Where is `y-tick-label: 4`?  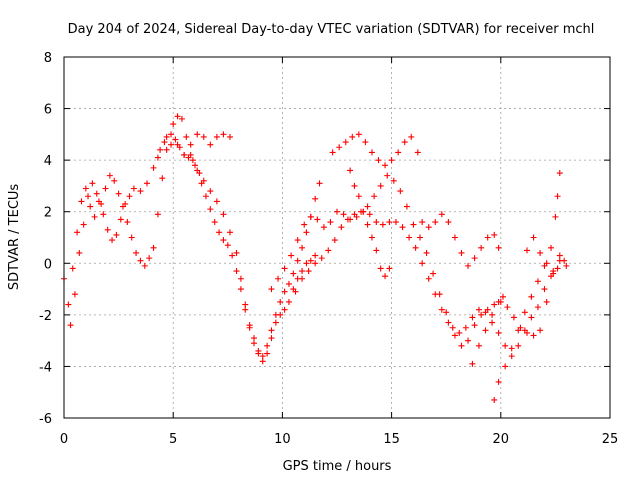
y-tick-label: 4 is located at coordinates (48, 161).